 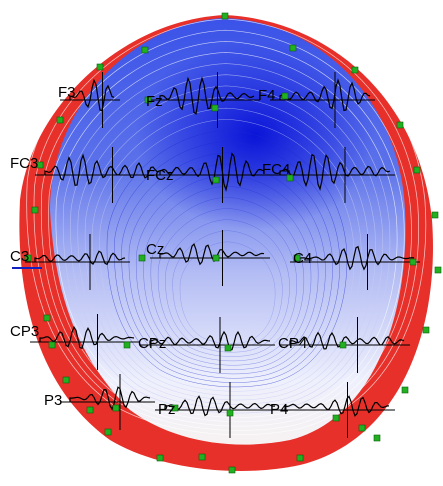 What do you see at coordinates (19, 256) in the screenshot?
I see `electrode-label: C3` at bounding box center [19, 256].